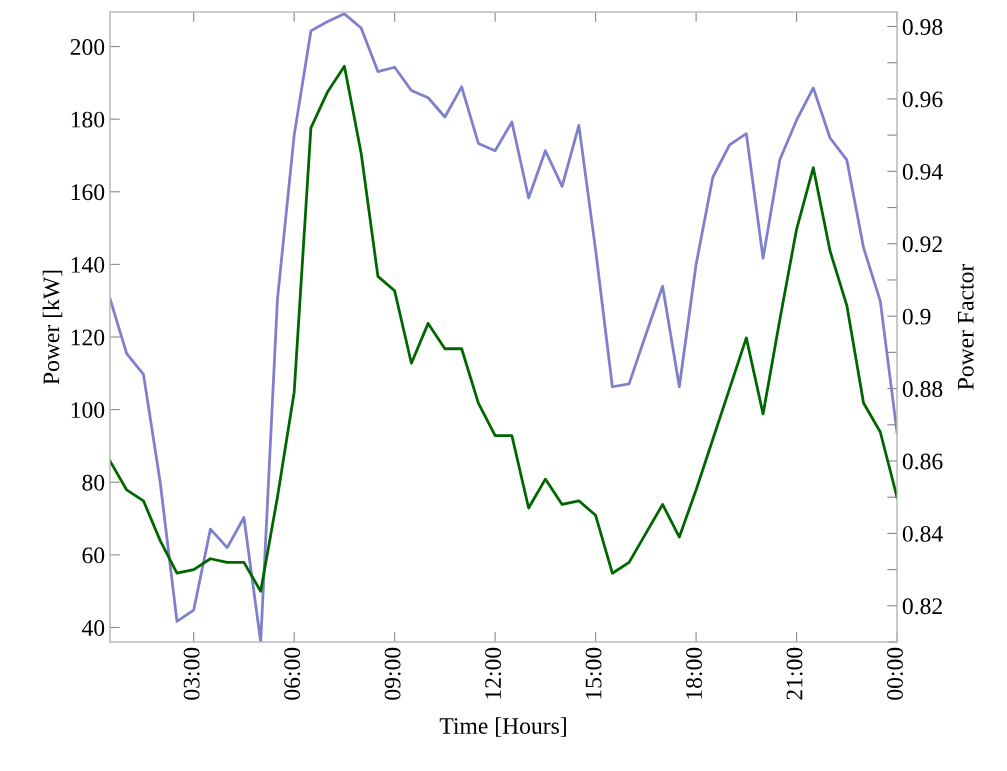  I want to click on x-tick-label: 15:00, so click(593, 673).